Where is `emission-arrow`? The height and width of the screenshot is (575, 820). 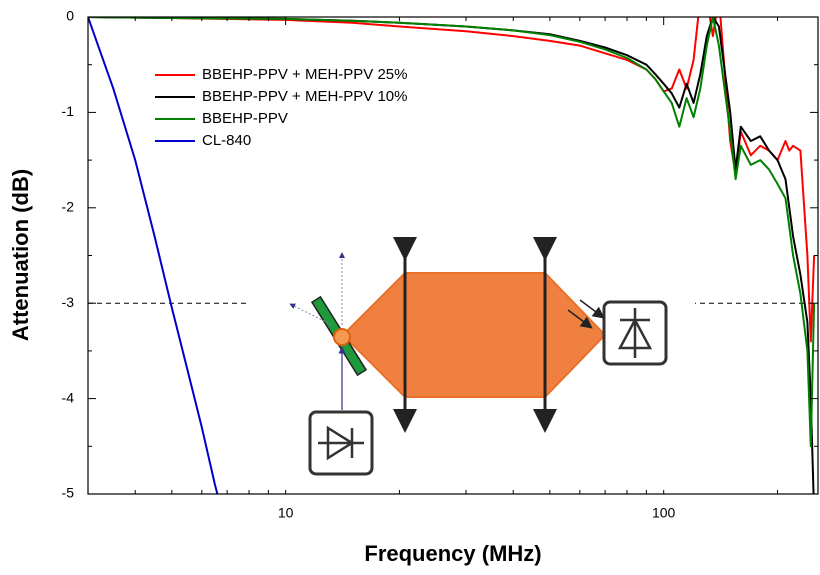
emission-arrow is located at coordinates (311, 314).